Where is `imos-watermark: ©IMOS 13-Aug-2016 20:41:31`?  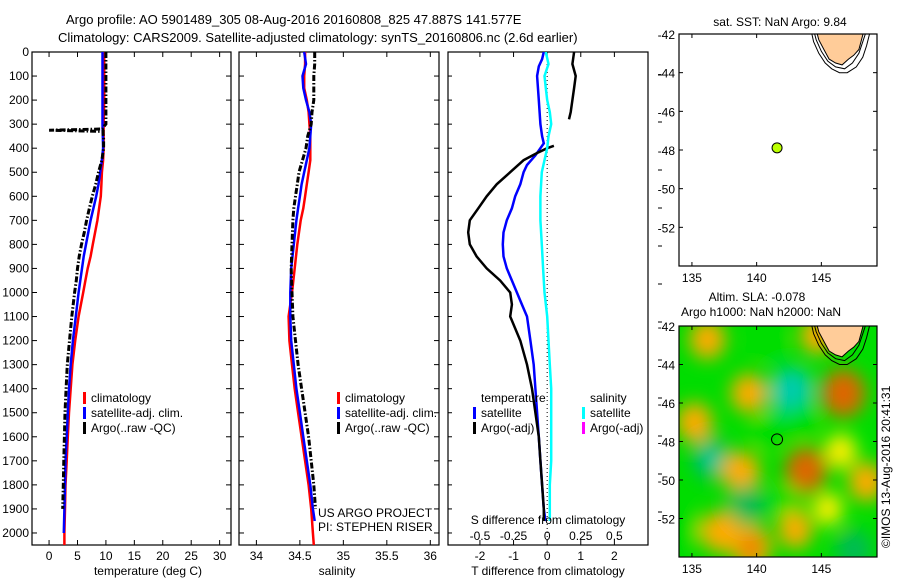
imos-watermark: ©IMOS 13-Aug-2016 20:41:31 is located at coordinates (886, 466).